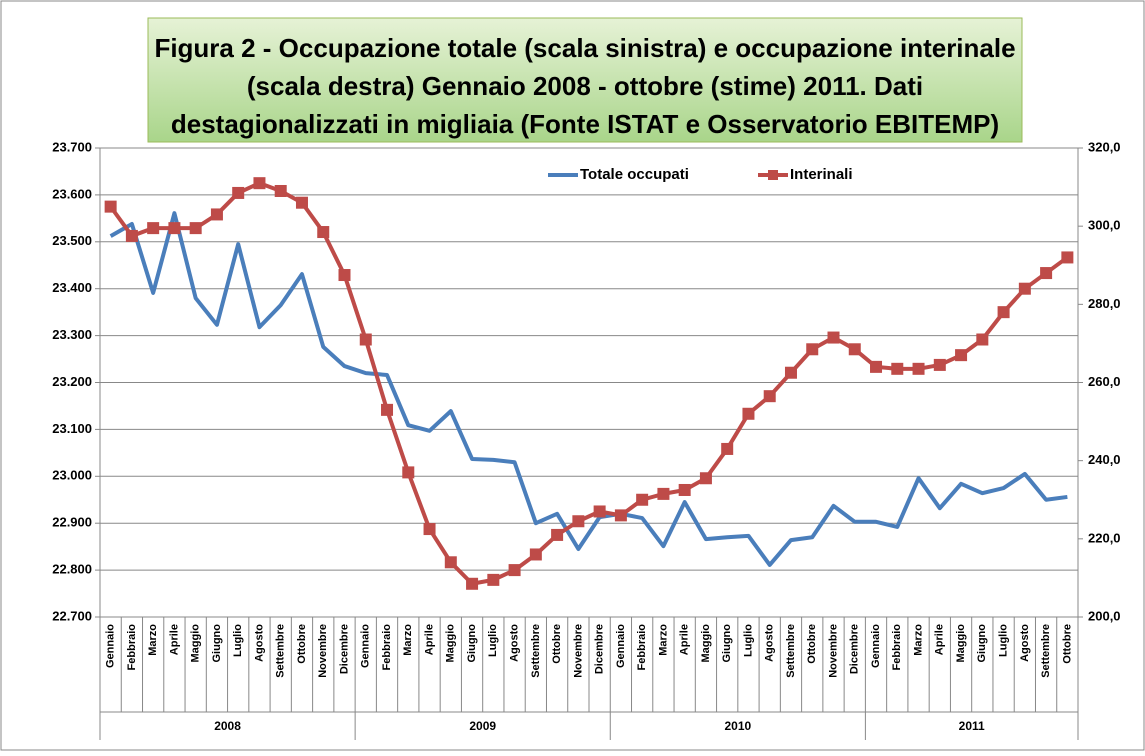 The height and width of the screenshot is (756, 1145). I want to click on y2-tick-label: 320,0, so click(1104, 146).